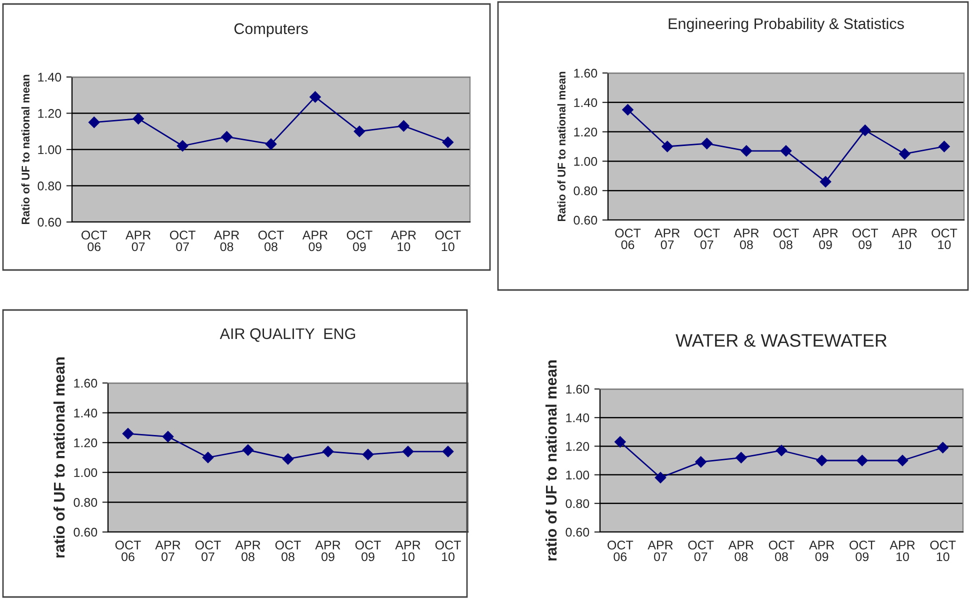 This screenshot has width=972, height=600. I want to click on chart-title: Engineering Probability & Statistics, so click(786, 25).